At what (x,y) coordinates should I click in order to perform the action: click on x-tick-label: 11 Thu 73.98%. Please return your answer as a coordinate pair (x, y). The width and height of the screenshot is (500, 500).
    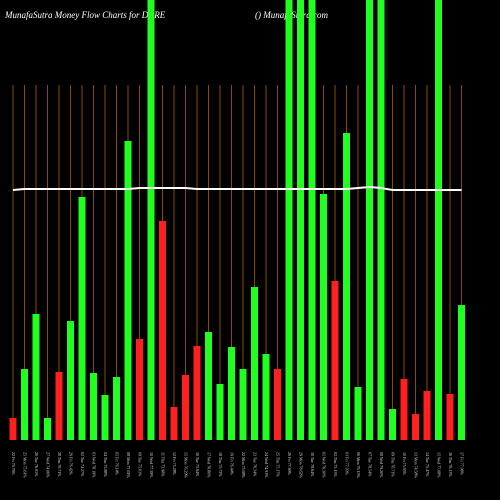
    Looking at the image, I should click on (163, 464).